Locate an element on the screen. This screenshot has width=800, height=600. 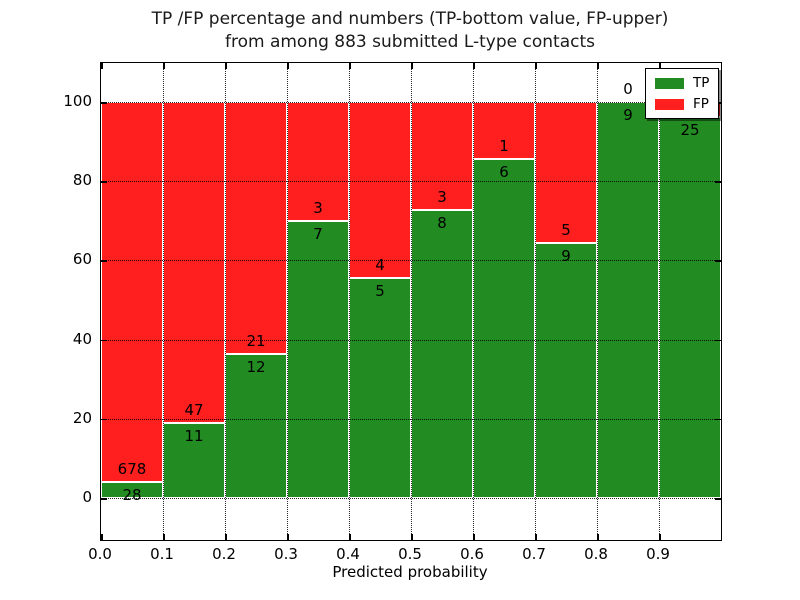
fp-count-label: 5 is located at coordinates (566, 230).